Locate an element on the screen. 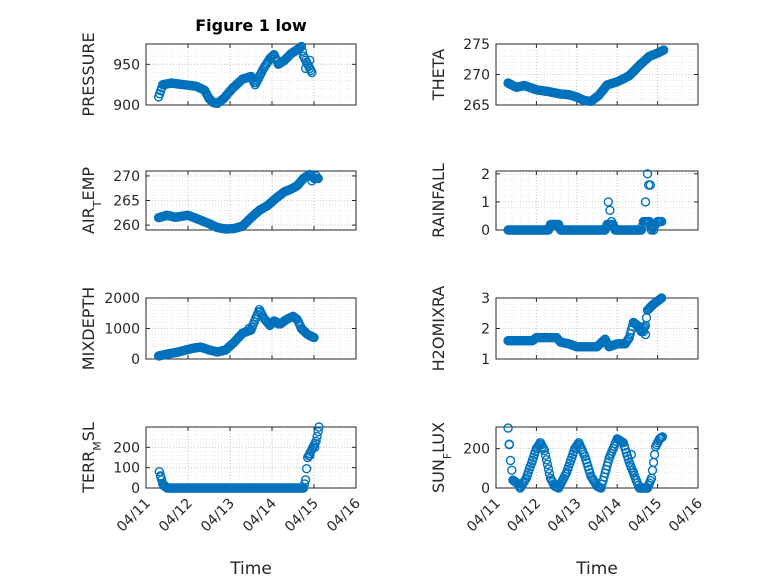 The image size is (778, 583). y-tick-label: 2000 is located at coordinates (122, 299).